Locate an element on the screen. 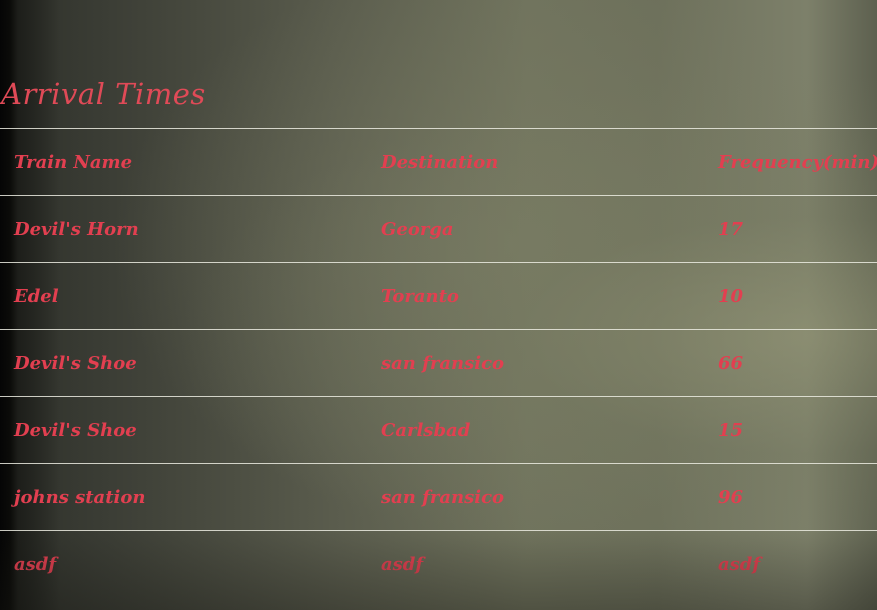 Image resolution: width=877 pixels, height=610 pixels. table-header-row: Train Name Destination Frequency(min) is located at coordinates (438, 162).